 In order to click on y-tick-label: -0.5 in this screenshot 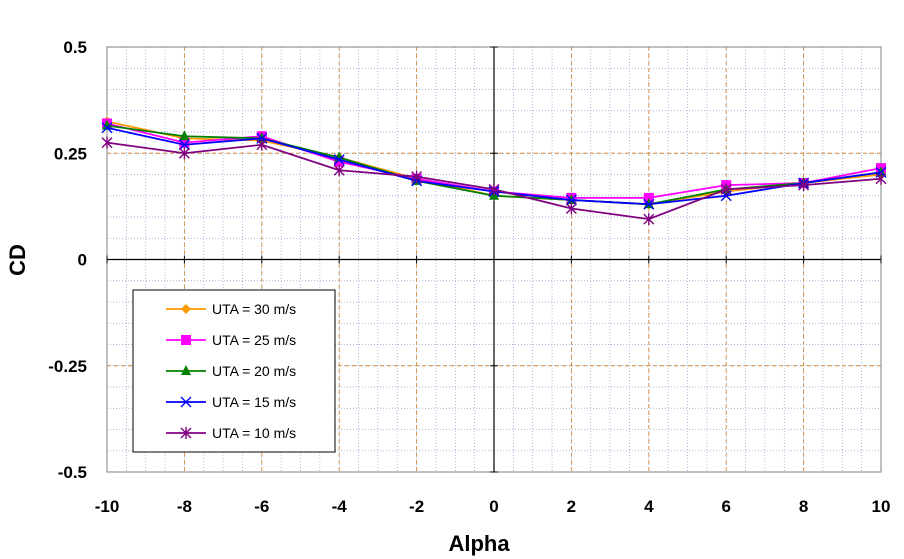, I will do `click(72, 472)`.